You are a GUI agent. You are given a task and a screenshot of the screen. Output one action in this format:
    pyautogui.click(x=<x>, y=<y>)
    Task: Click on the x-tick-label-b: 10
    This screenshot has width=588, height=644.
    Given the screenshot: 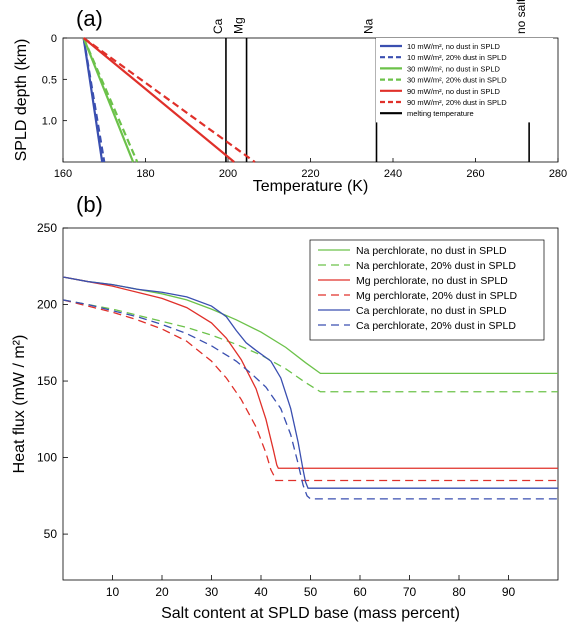 What is the action you would take?
    pyautogui.click(x=113, y=592)
    